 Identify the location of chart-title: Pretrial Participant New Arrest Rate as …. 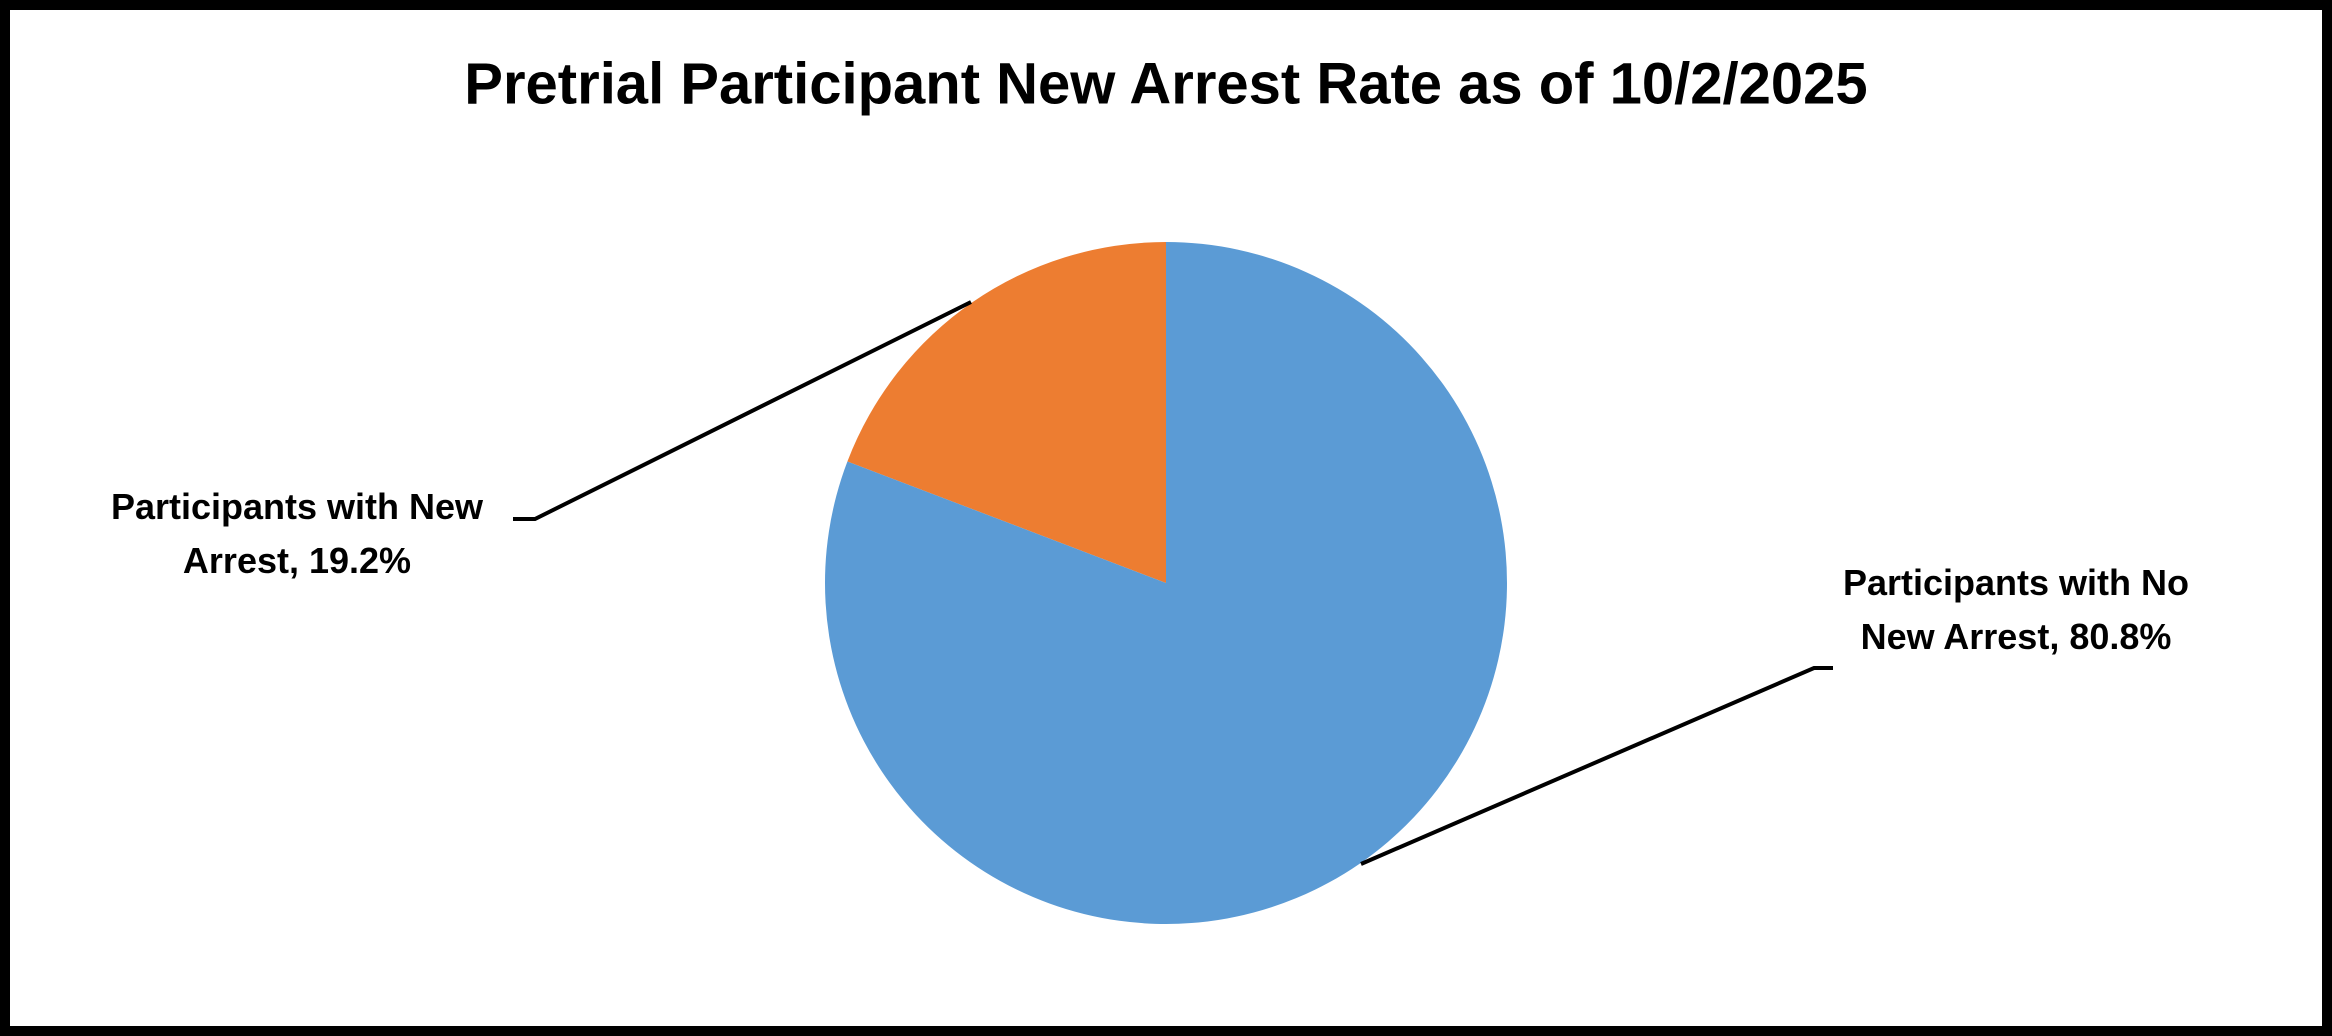
(1165, 83).